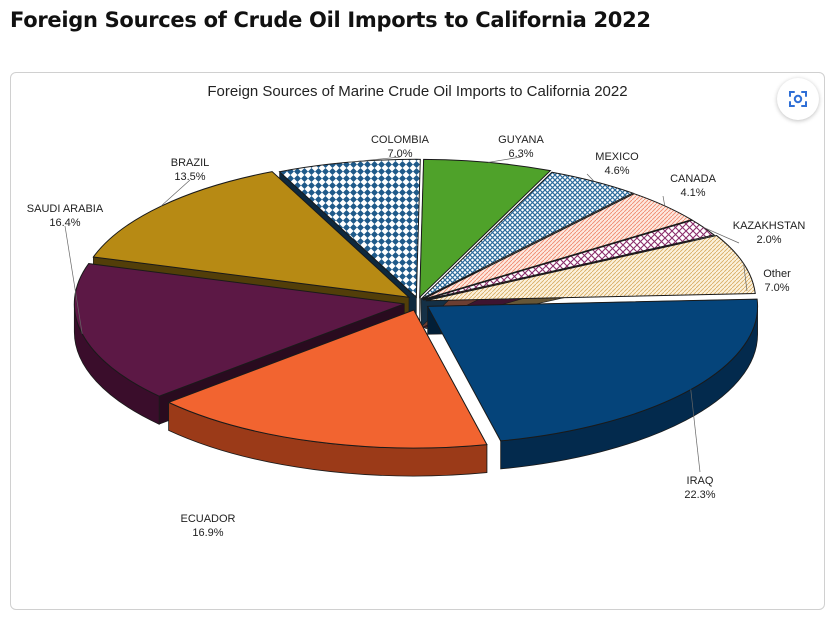 The image size is (835, 618). Describe the element at coordinates (590, 177) in the screenshot. I see `leader-line-mexico` at that location.